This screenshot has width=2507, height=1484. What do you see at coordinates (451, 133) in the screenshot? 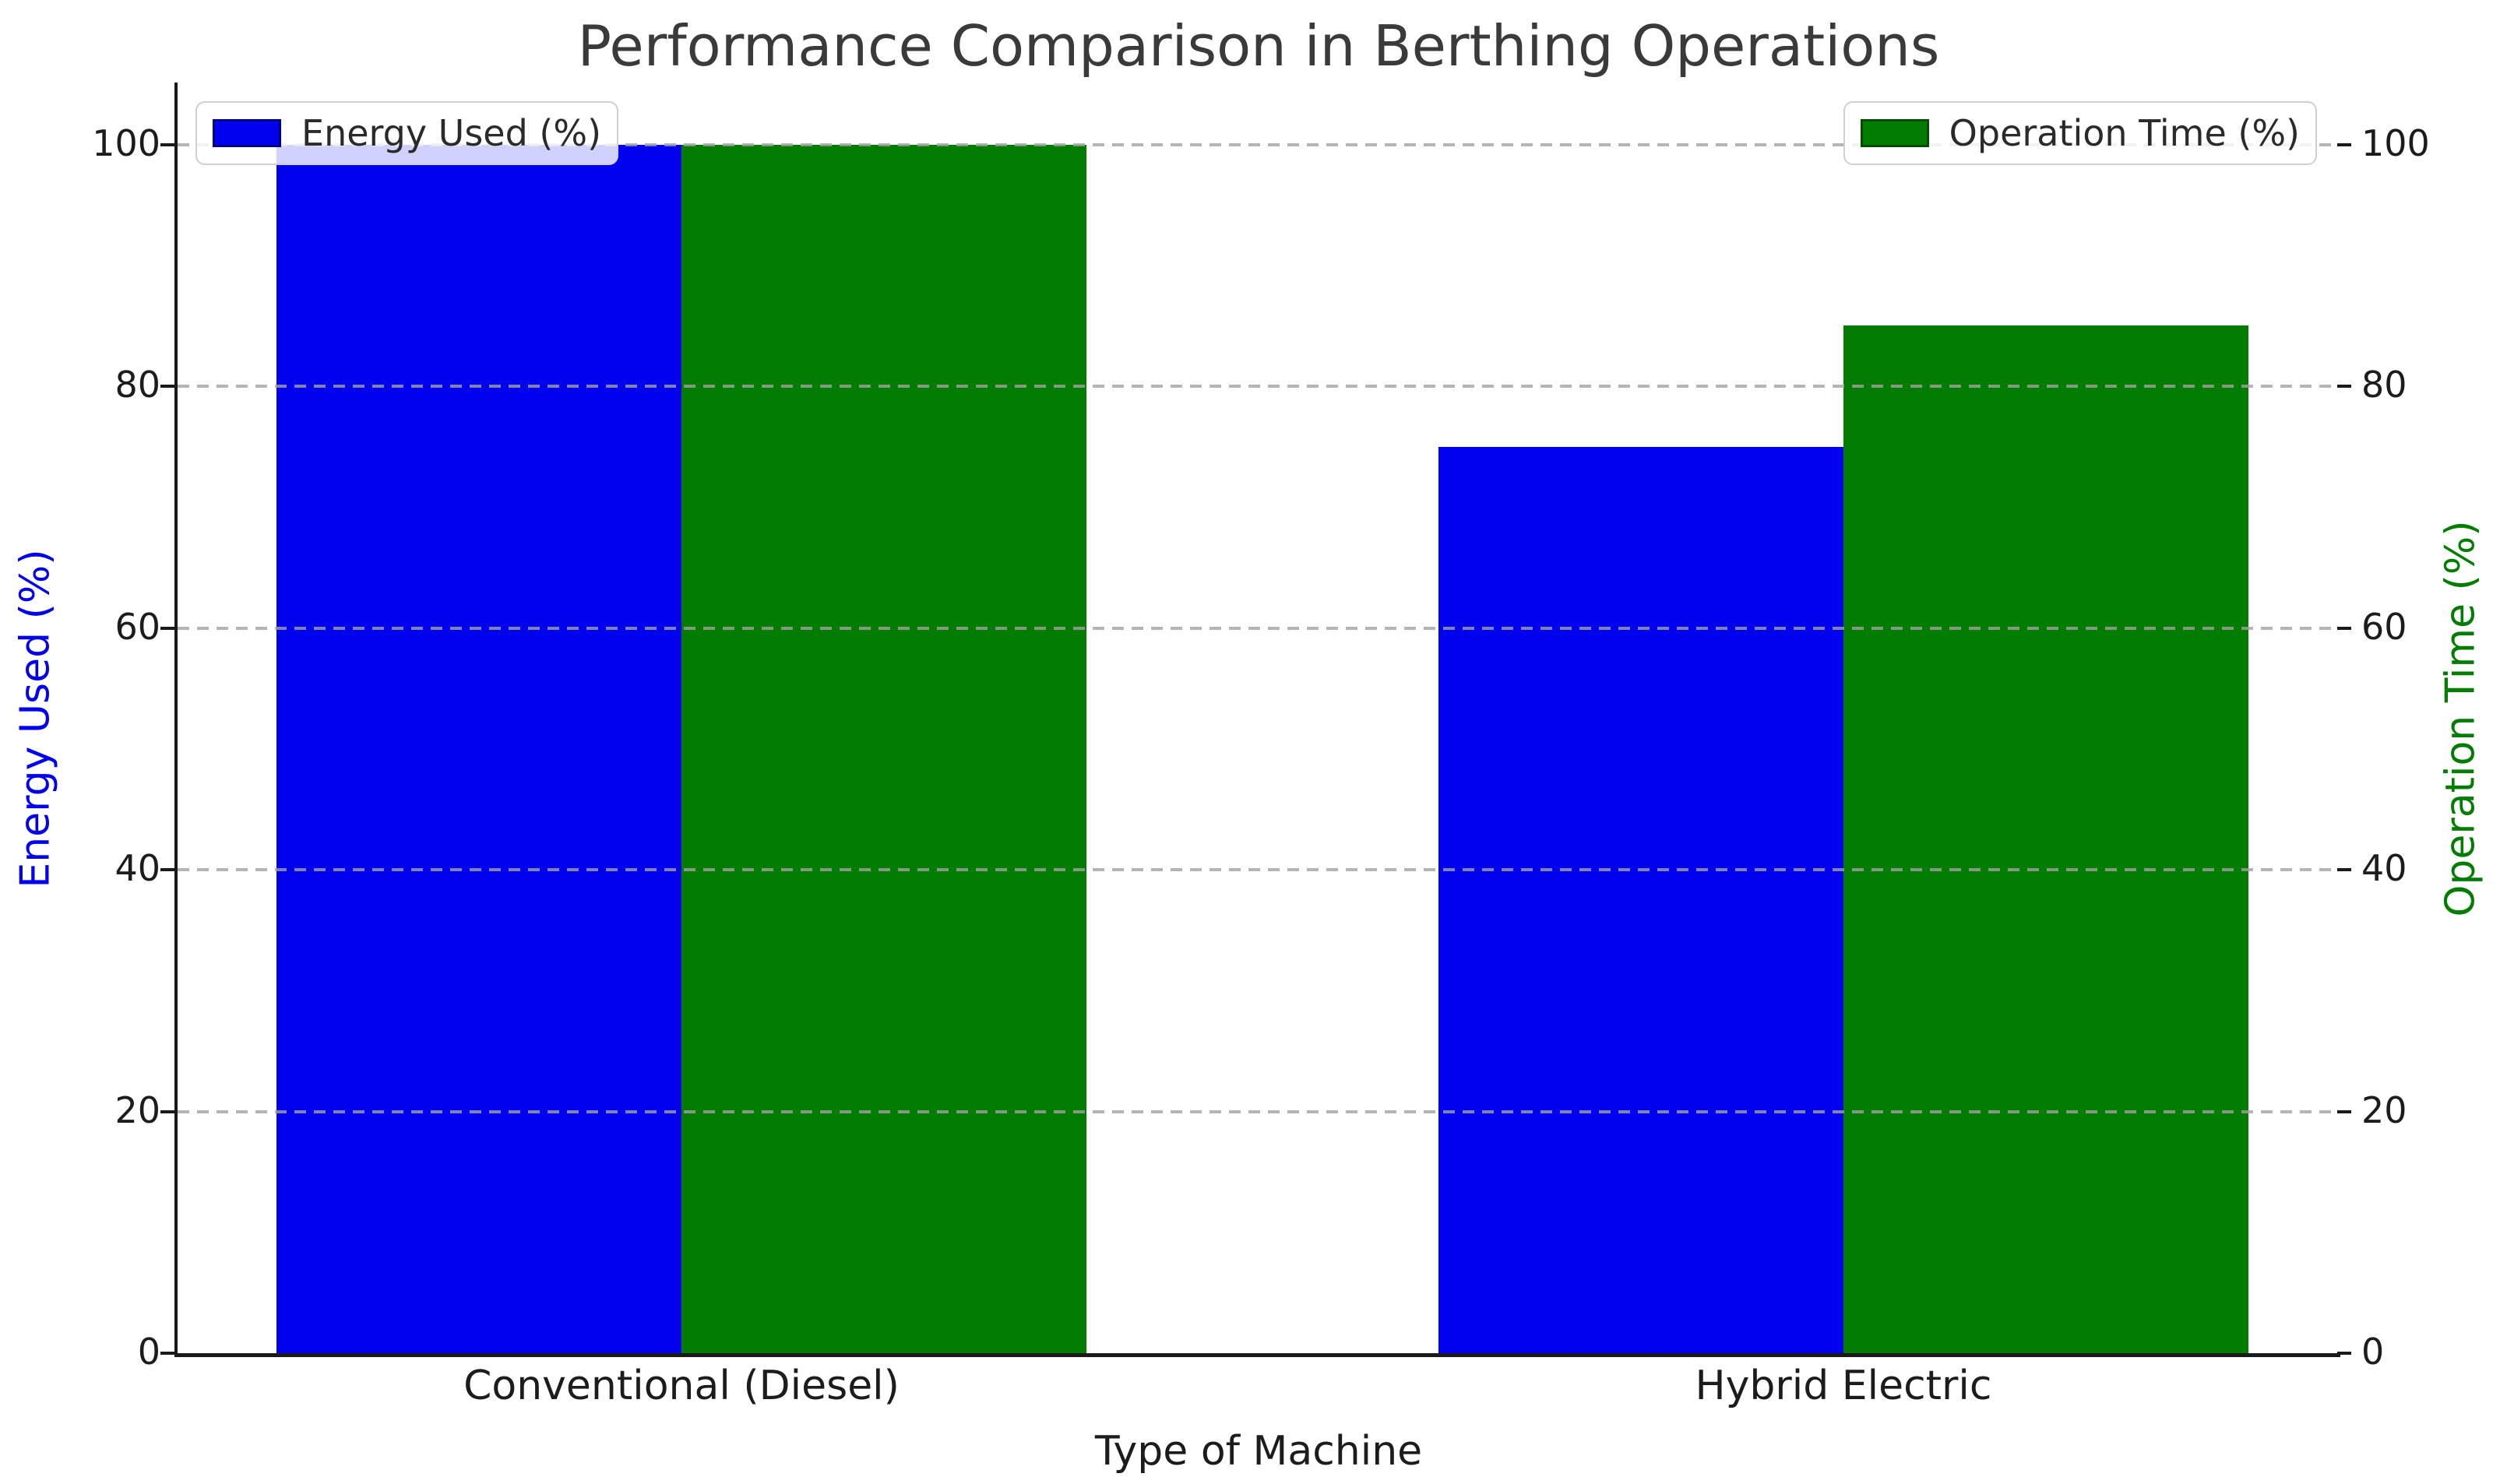
I see `energy-used-legend-label: Energy Used (%)` at bounding box center [451, 133].